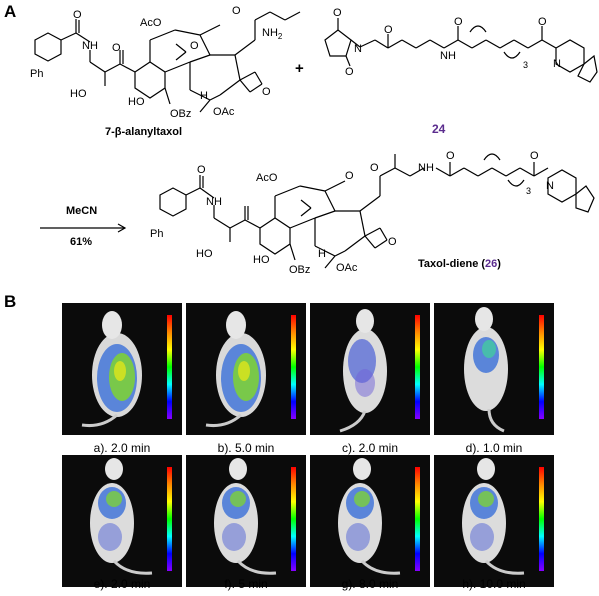 This screenshot has width=599, height=596. I want to click on atom-ho: HO, so click(78, 94).